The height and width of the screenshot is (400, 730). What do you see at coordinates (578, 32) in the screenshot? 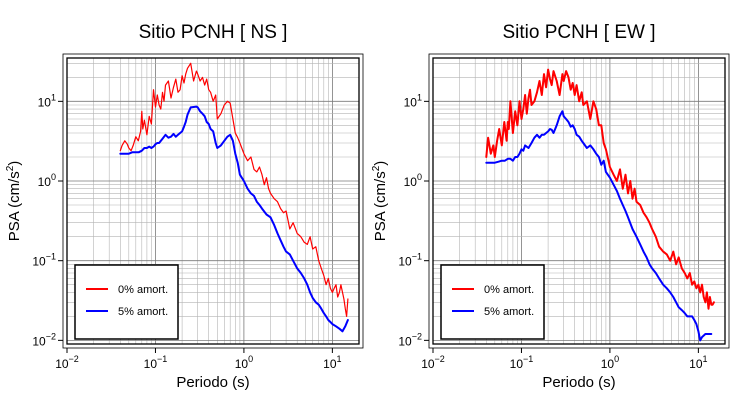
I see `chart-title: Sitio PCNH [ EW ]` at bounding box center [578, 32].